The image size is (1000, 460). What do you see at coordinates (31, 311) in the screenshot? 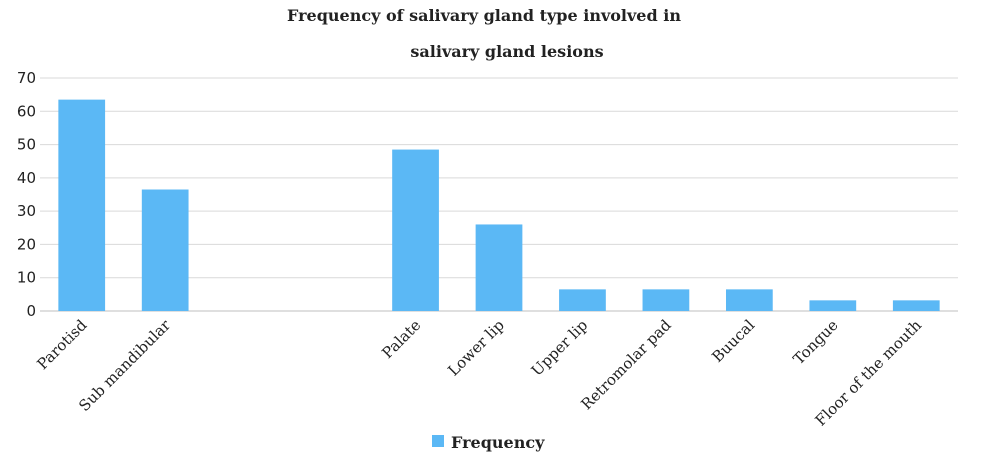
I see `y-tick-label: 0` at bounding box center [31, 311].